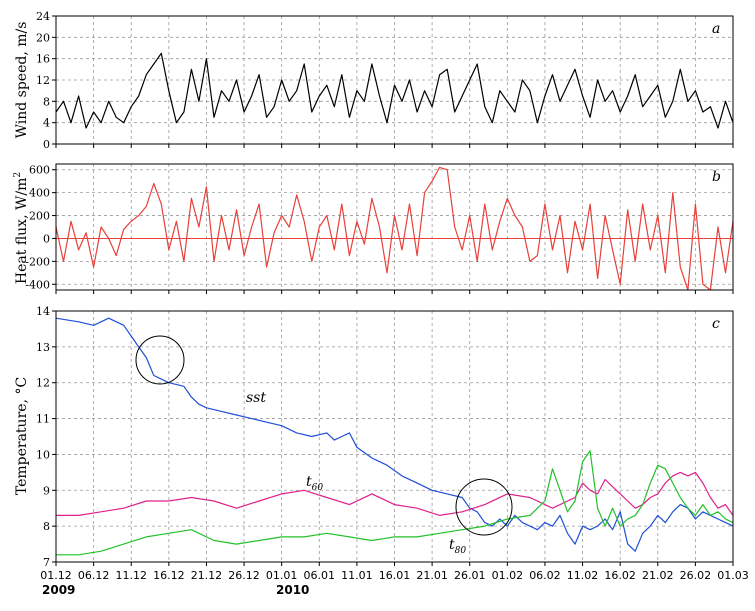 The width and height of the screenshot is (755, 611). Describe the element at coordinates (43, 37) in the screenshot. I see `ytick-label: 20` at that location.